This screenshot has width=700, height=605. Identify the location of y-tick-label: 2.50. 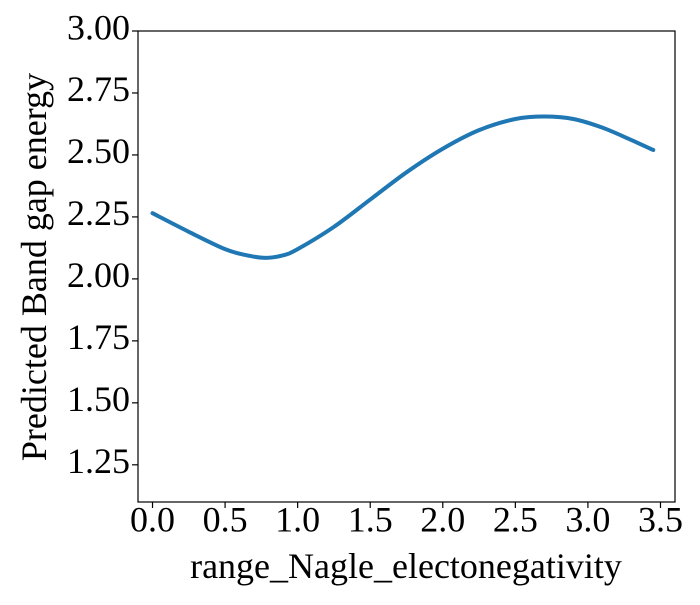
(98, 151).